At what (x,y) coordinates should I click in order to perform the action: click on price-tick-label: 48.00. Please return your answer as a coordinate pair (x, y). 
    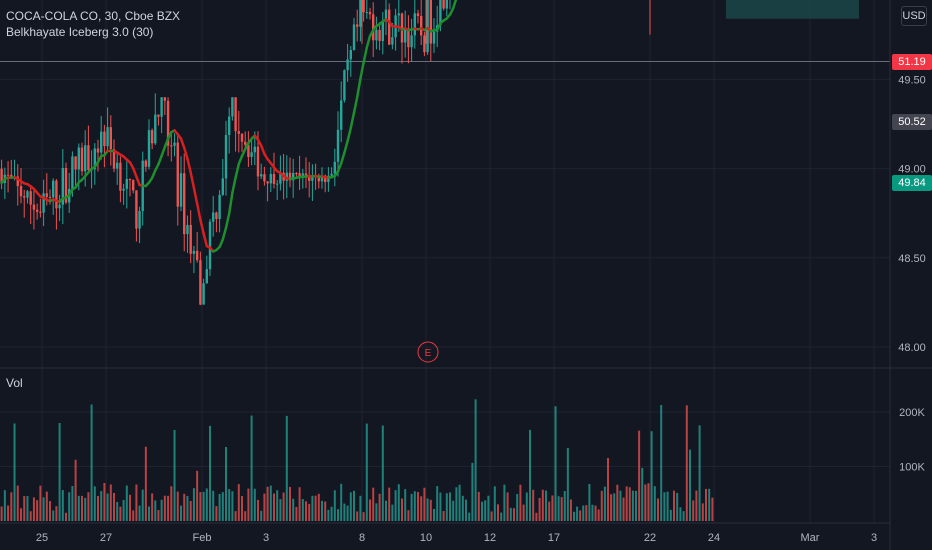
    Looking at the image, I should click on (912, 348).